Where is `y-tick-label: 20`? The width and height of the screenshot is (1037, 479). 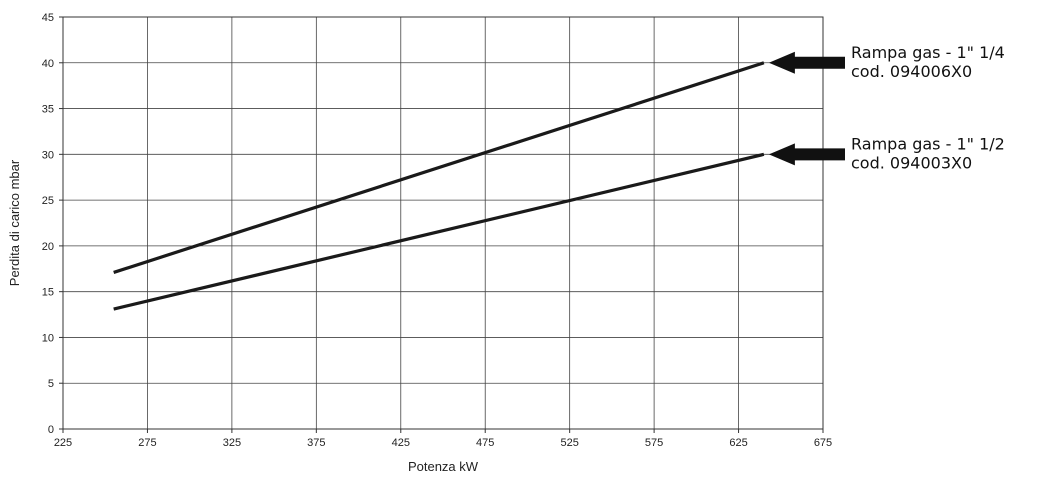 y-tick-label: 20 is located at coordinates (48, 247).